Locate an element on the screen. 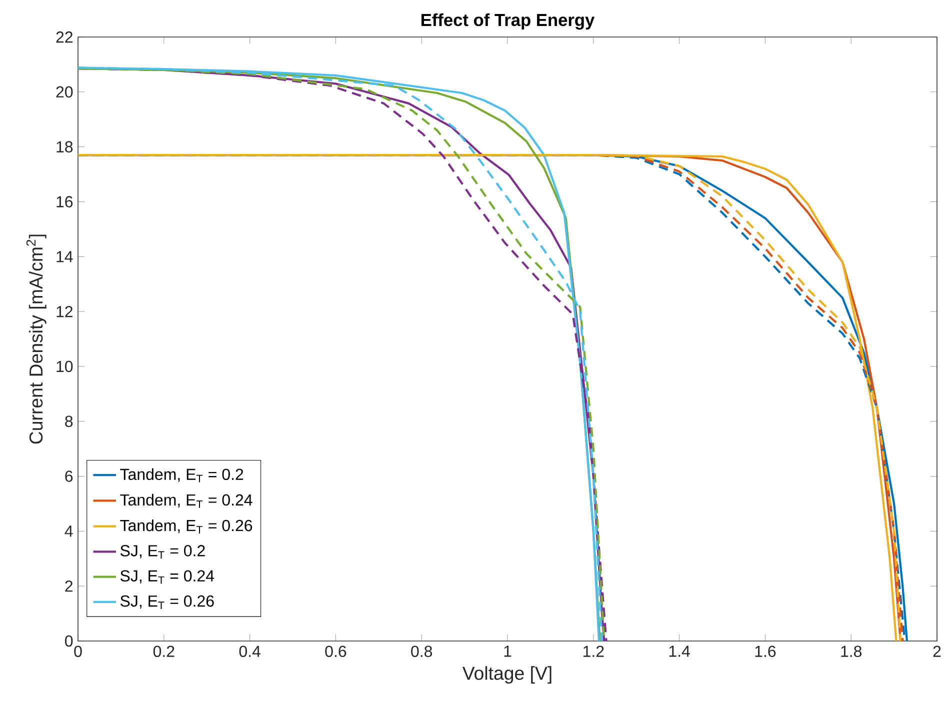 This screenshot has height=718, width=947. y-tick-label: 12 is located at coordinates (64, 312).